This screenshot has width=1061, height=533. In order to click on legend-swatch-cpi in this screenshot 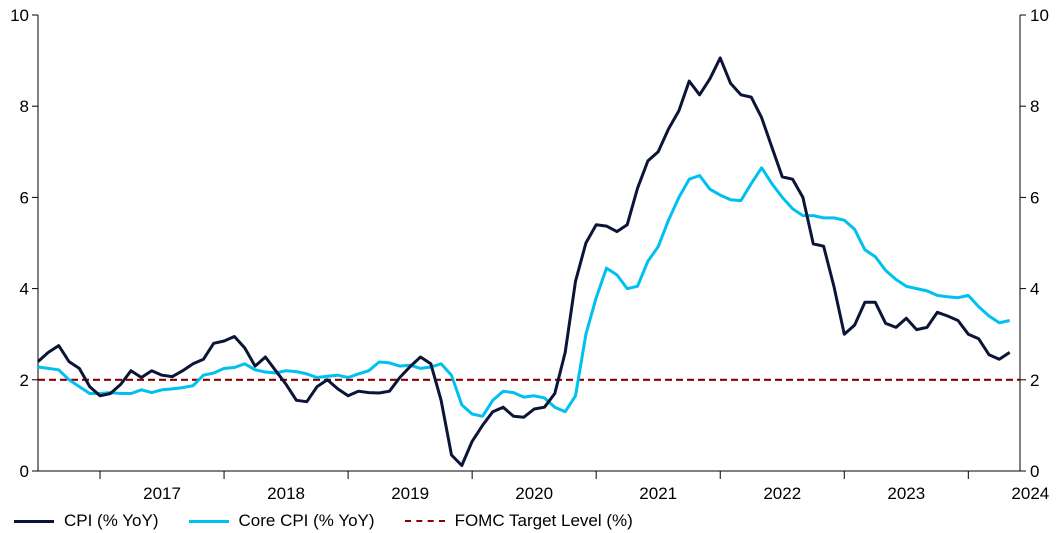, I will do `click(34, 521)`.